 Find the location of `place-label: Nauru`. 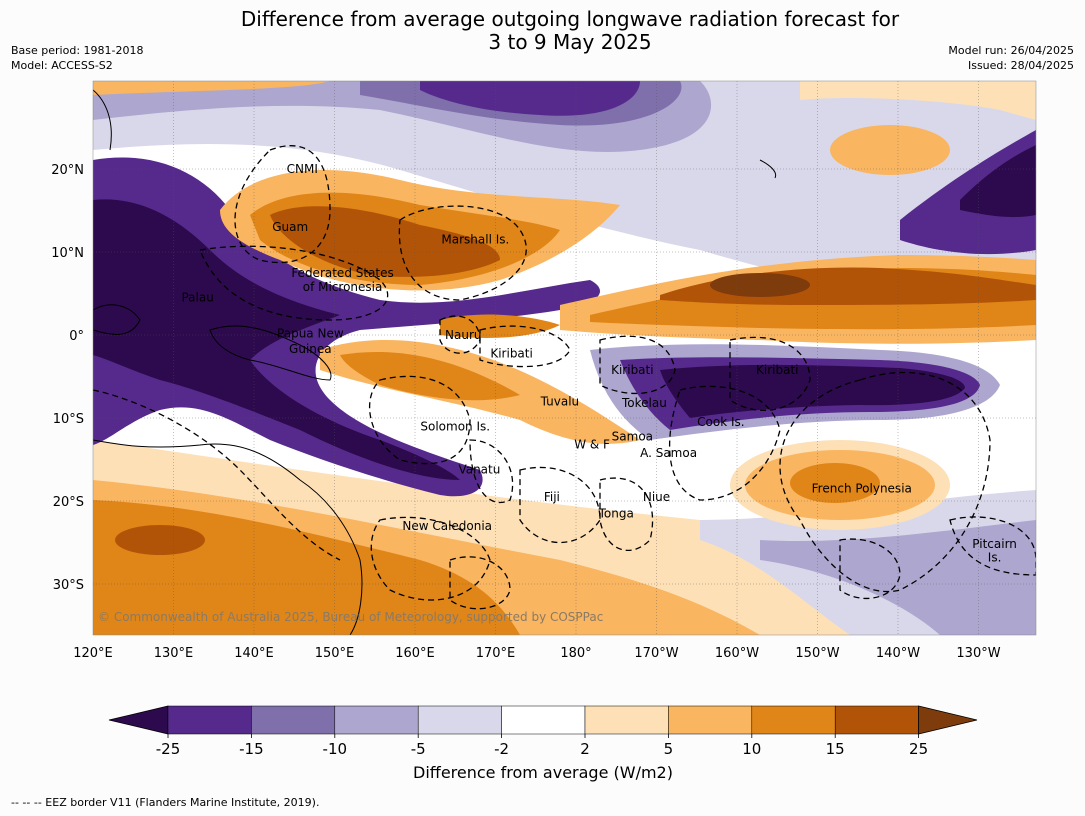

place-label: Nauru is located at coordinates (463, 335).